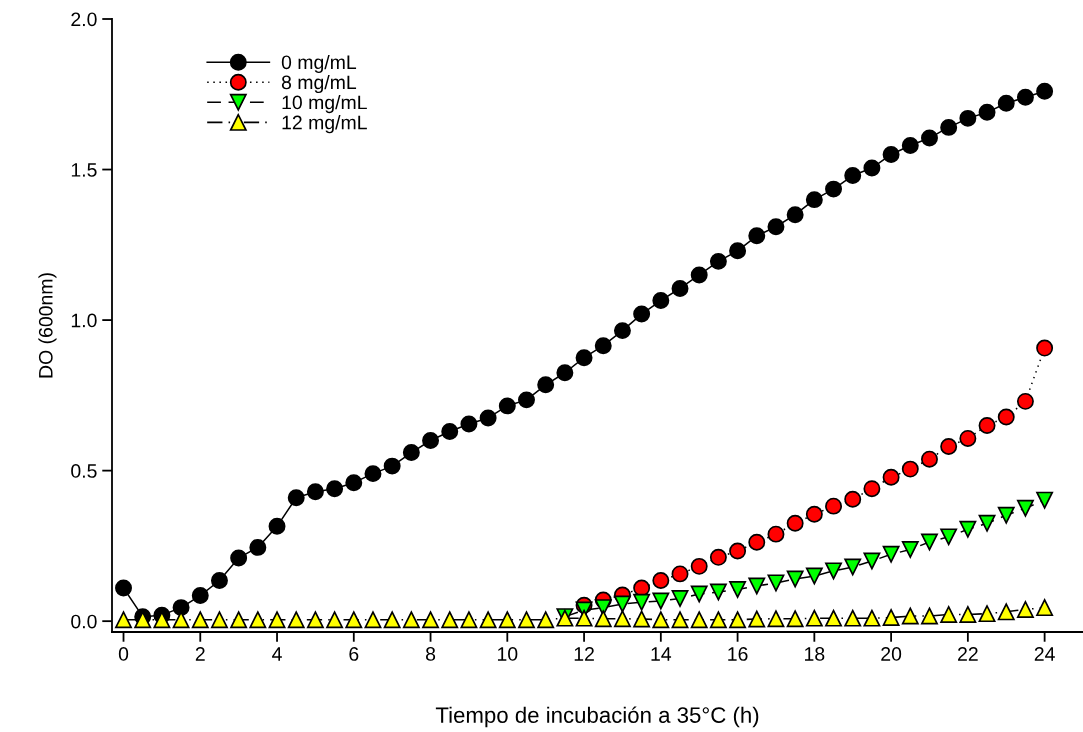 Image resolution: width=1083 pixels, height=732 pixels. I want to click on x-tick-label: 22, so click(968, 654).